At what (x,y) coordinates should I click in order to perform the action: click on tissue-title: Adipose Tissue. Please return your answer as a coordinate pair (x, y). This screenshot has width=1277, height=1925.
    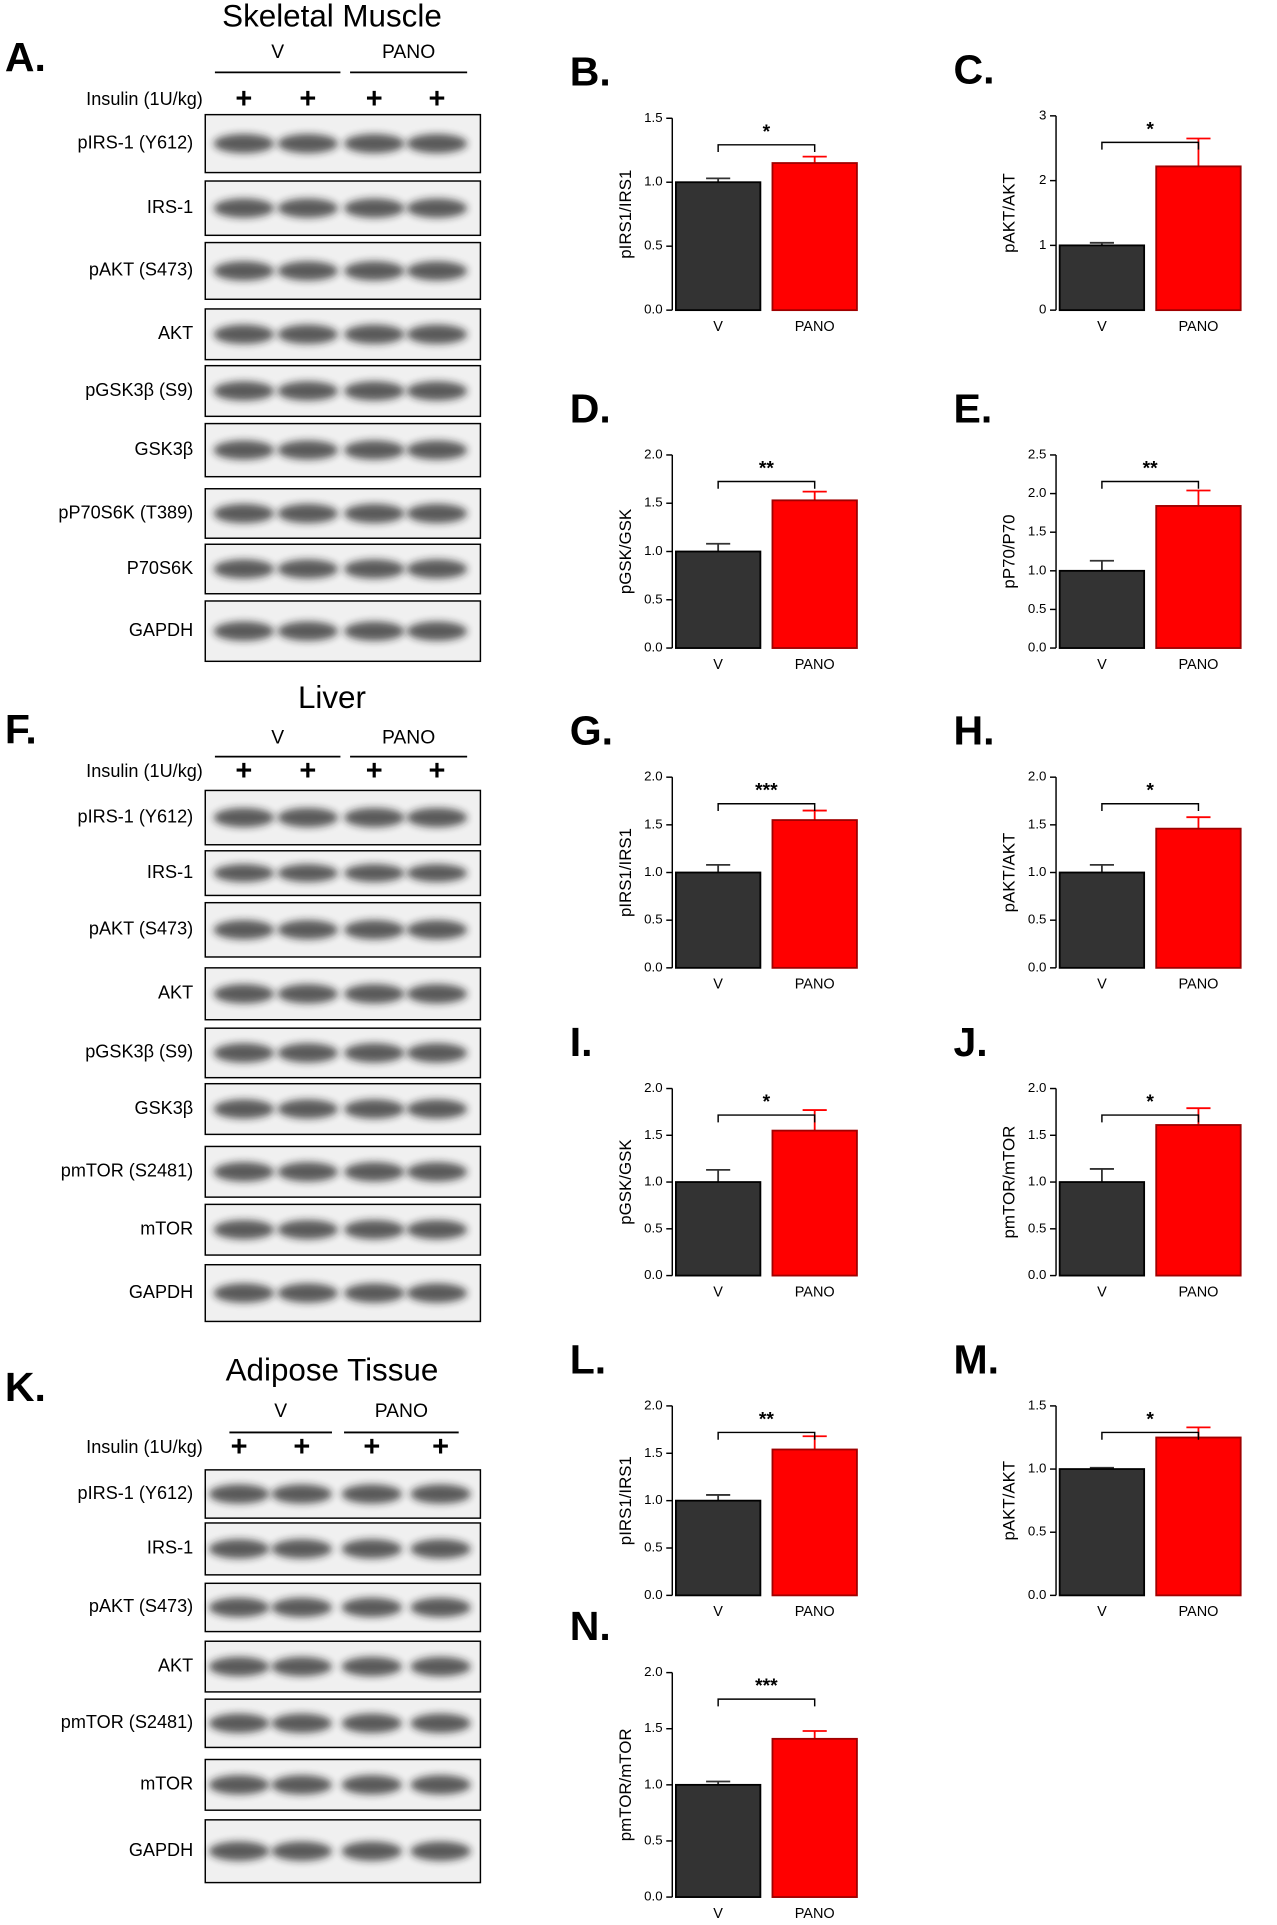
    Looking at the image, I should click on (332, 1369).